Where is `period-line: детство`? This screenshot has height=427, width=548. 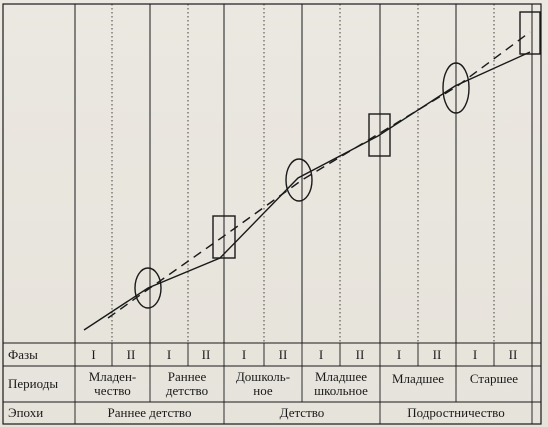 period-line: детство is located at coordinates (187, 390).